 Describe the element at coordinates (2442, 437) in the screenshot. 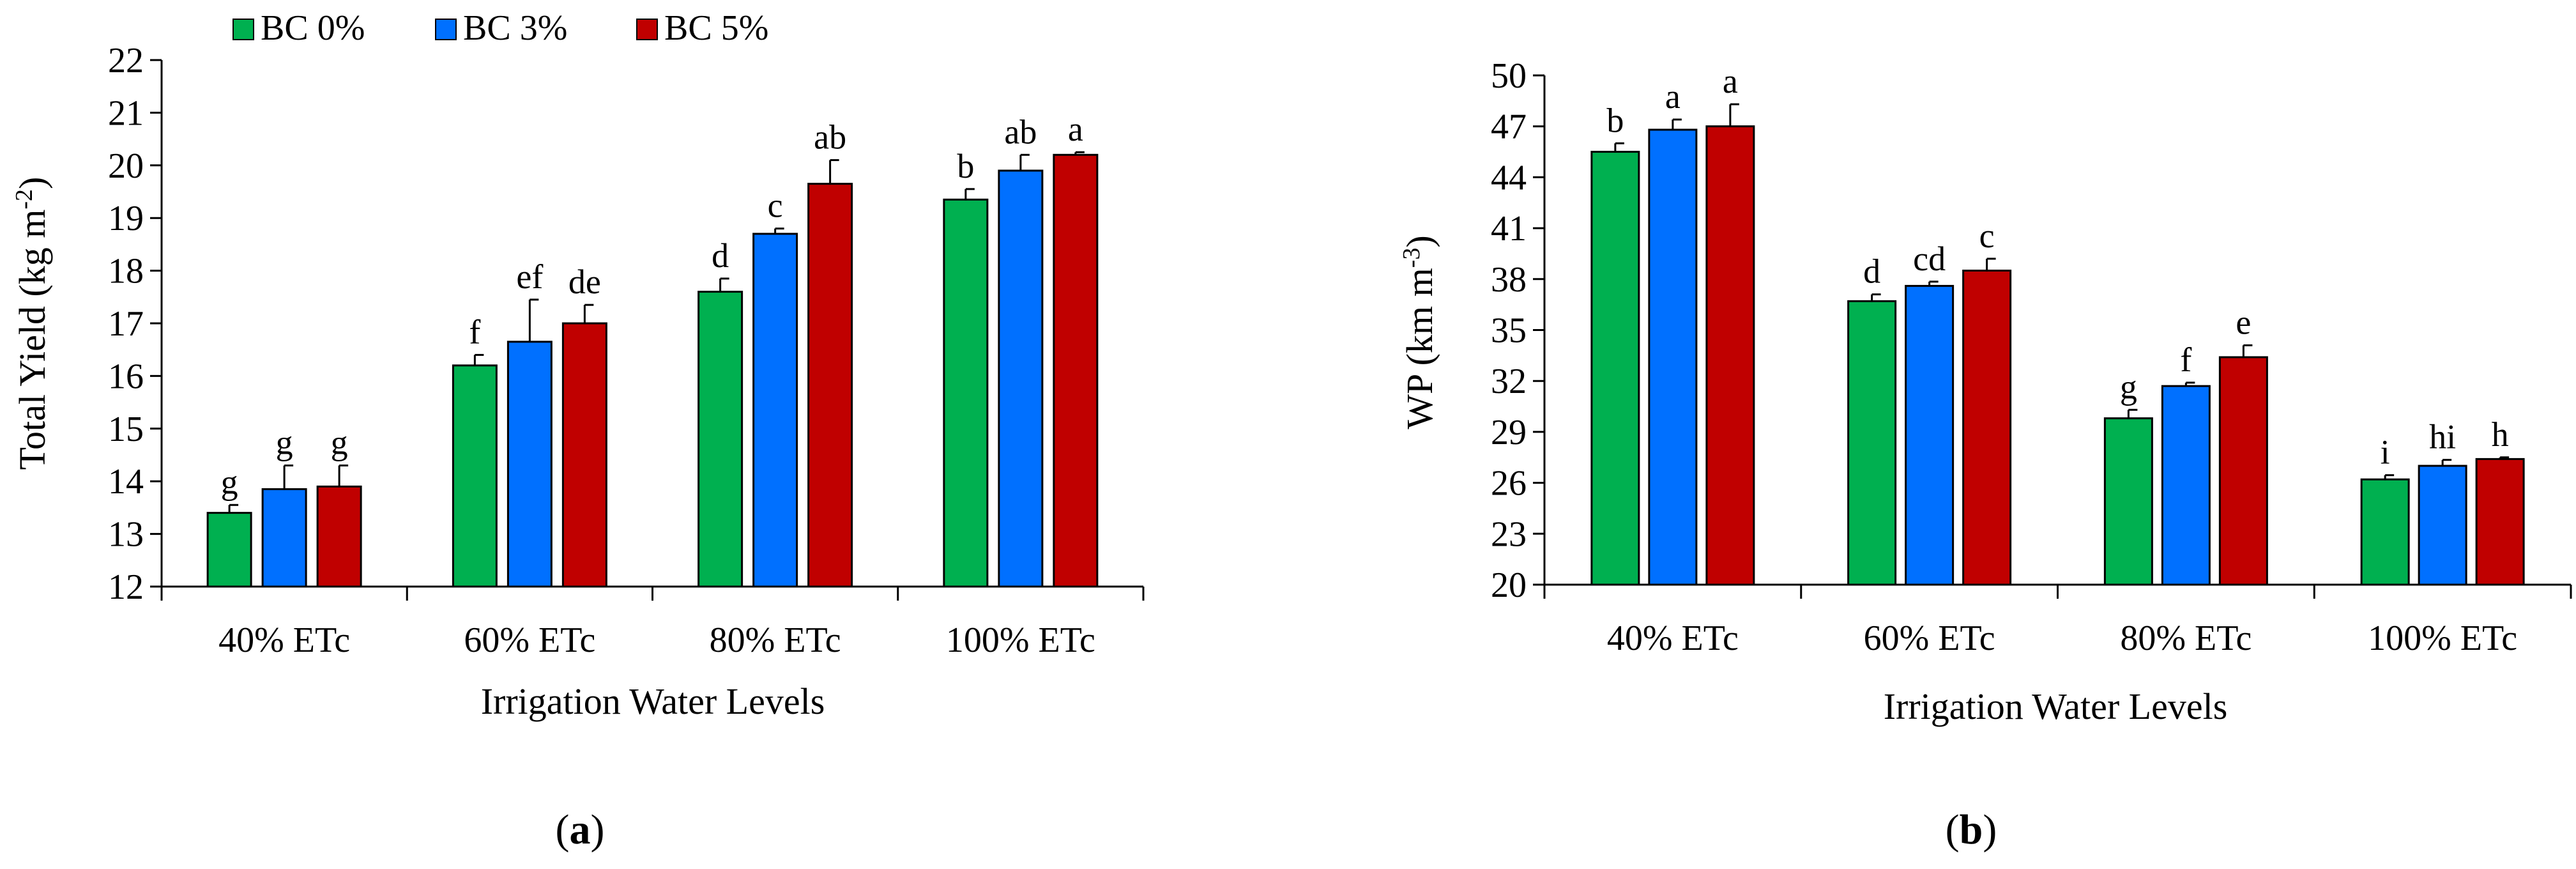

I see `chart-b-data-label: hi` at that location.